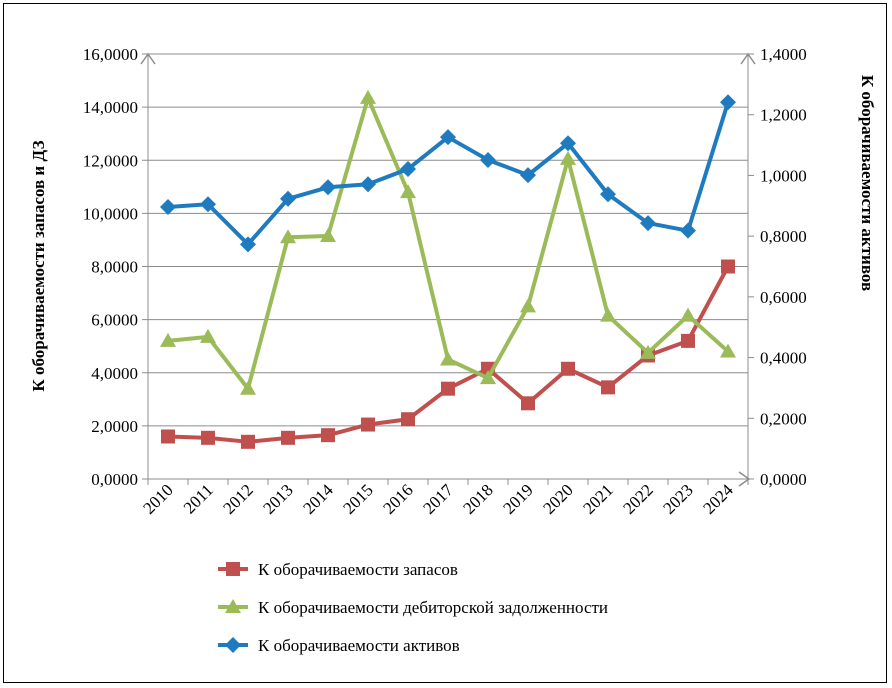 The height and width of the screenshot is (688, 892). Describe the element at coordinates (783, 479) in the screenshot. I see `right-tick-label: 0,0000` at that location.